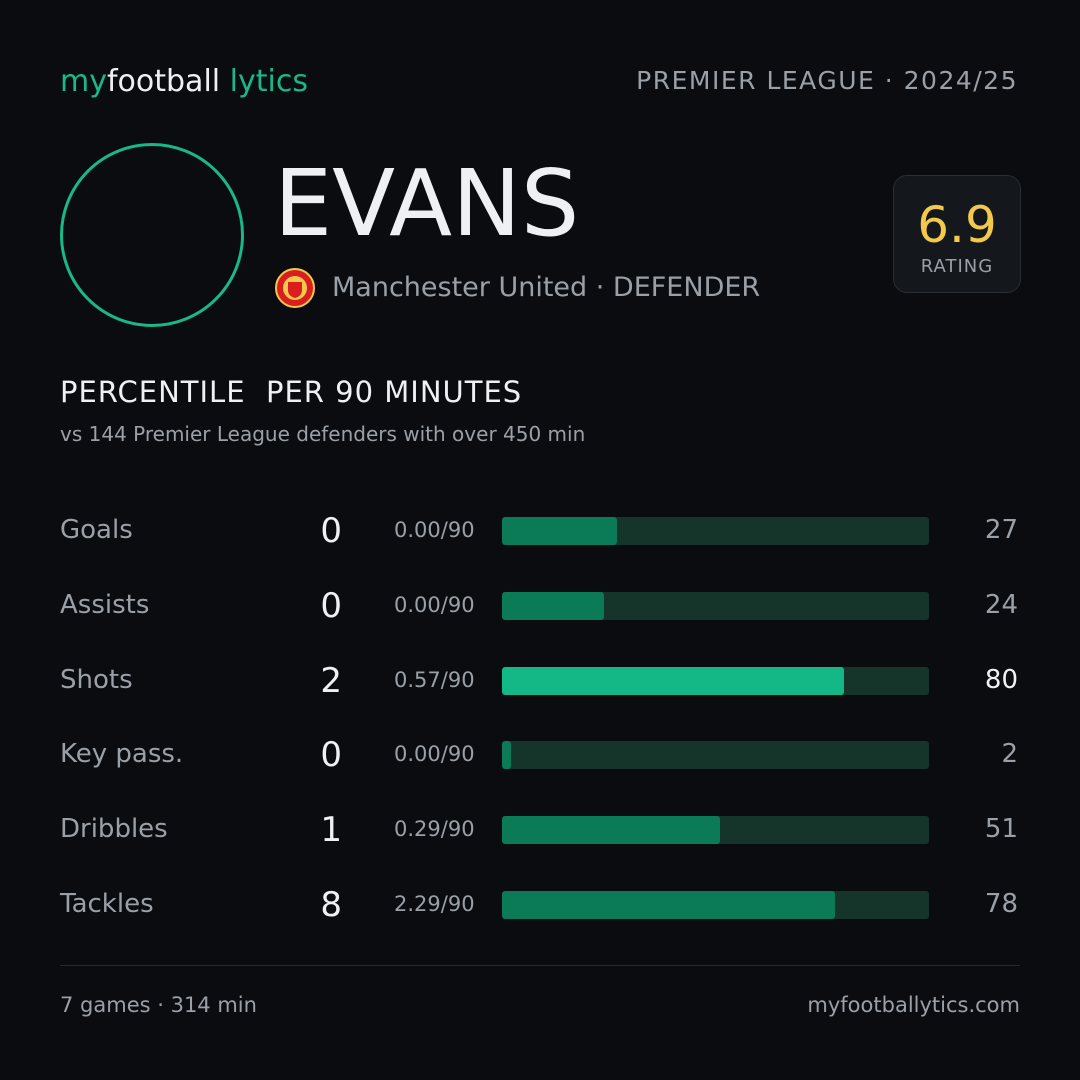 This screenshot has width=1080, height=1080. What do you see at coordinates (122, 754) in the screenshot?
I see `stat-label: Key pass.` at bounding box center [122, 754].